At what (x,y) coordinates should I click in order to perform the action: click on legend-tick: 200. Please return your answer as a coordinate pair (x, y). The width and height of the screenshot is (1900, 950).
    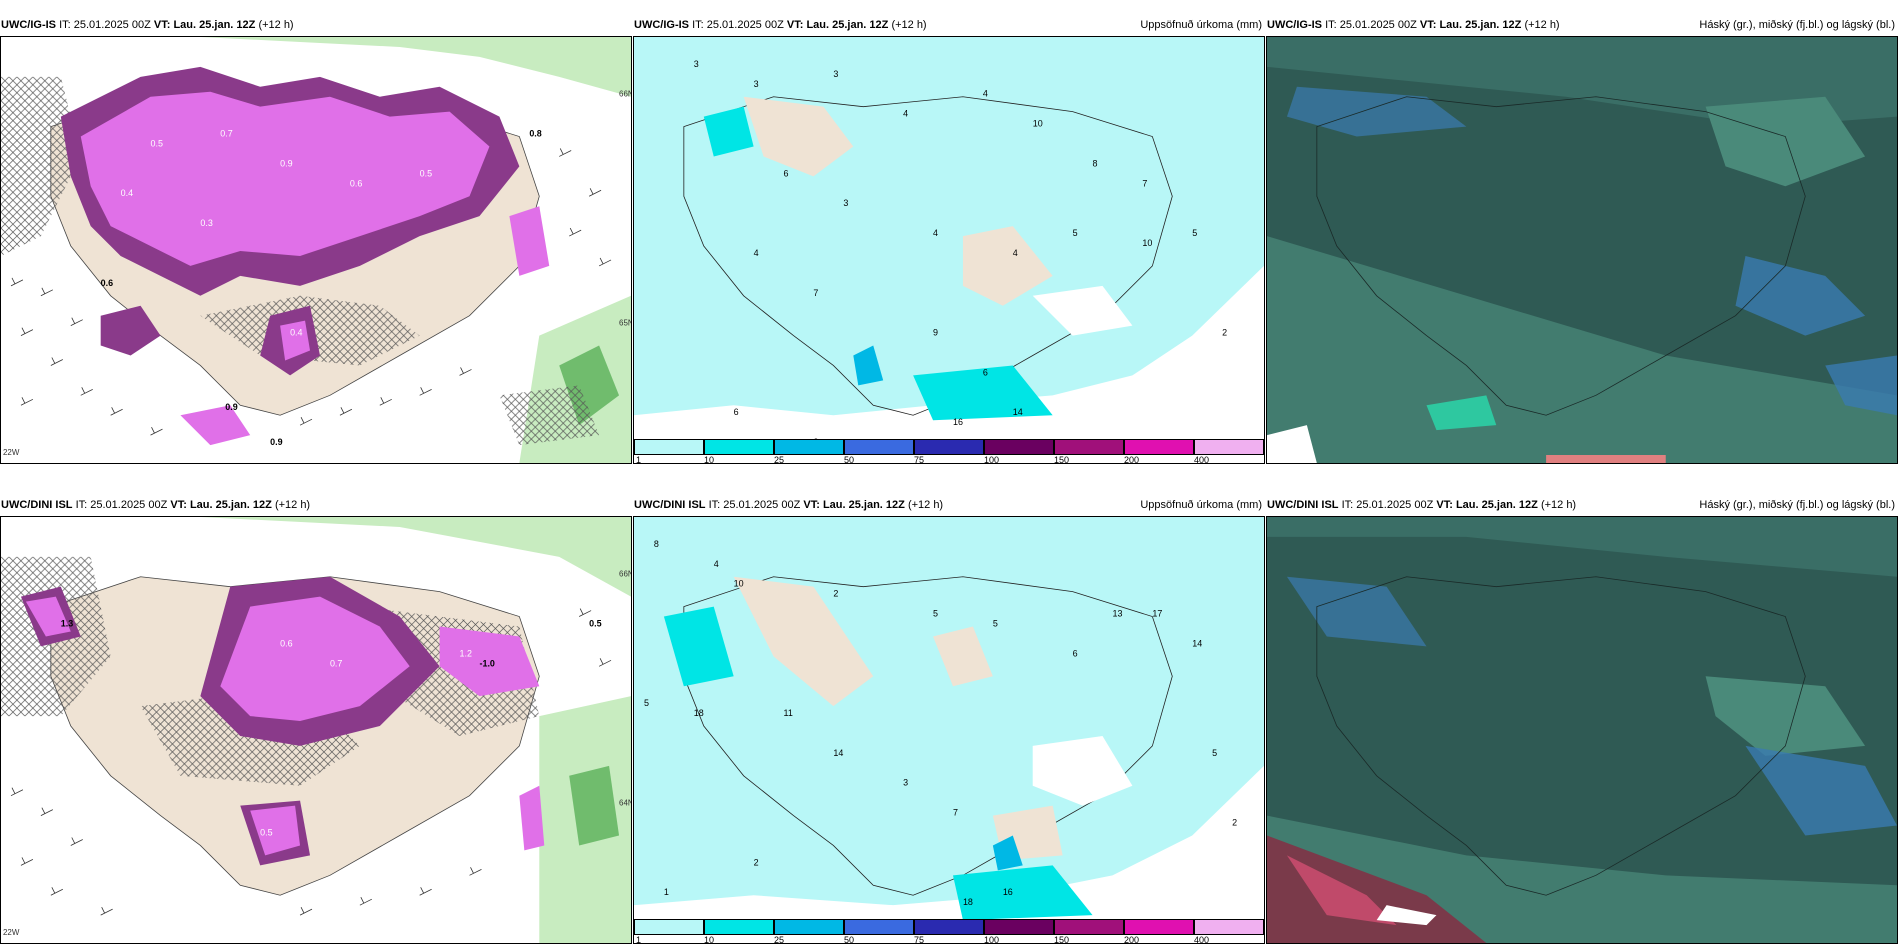
    Looking at the image, I should click on (1132, 460).